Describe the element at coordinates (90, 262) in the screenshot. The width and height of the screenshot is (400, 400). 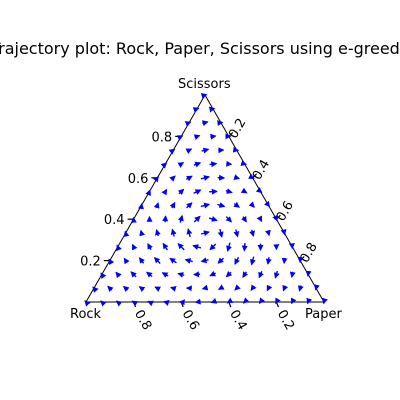
I see `left-tick-label: 0.2` at that location.